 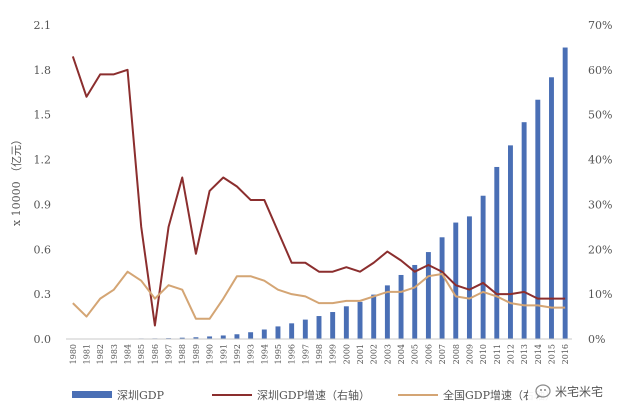 I want to click on bar-1994, so click(x=264, y=334).